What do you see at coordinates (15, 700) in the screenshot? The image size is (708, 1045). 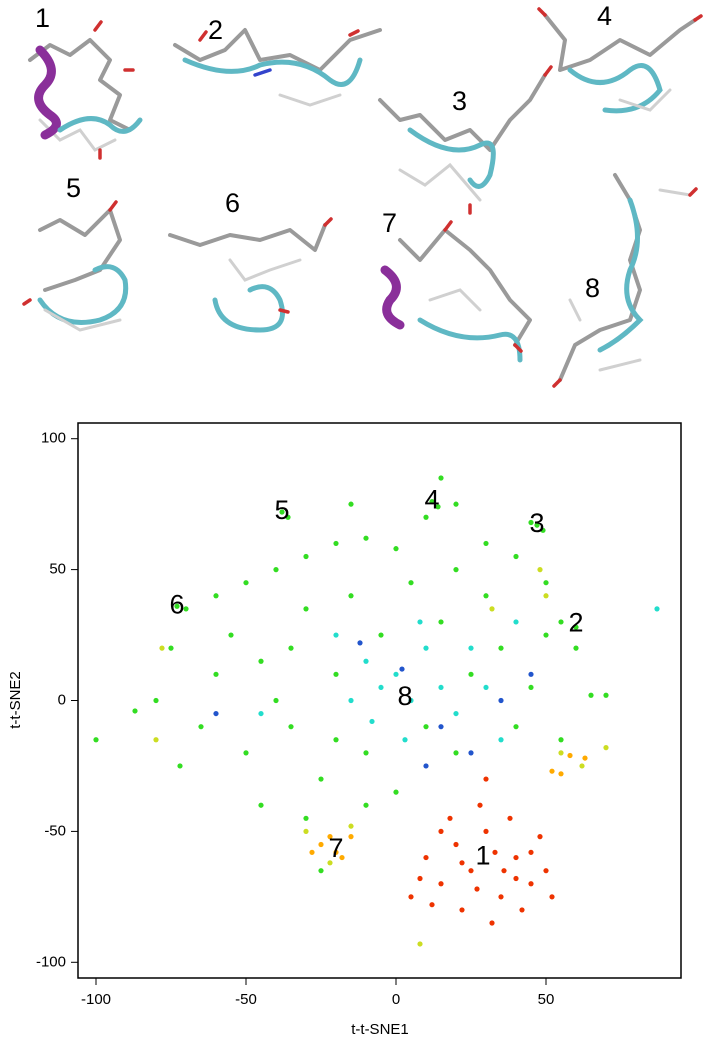 I see `y-axis-label: t-t-SNE2` at bounding box center [15, 700].